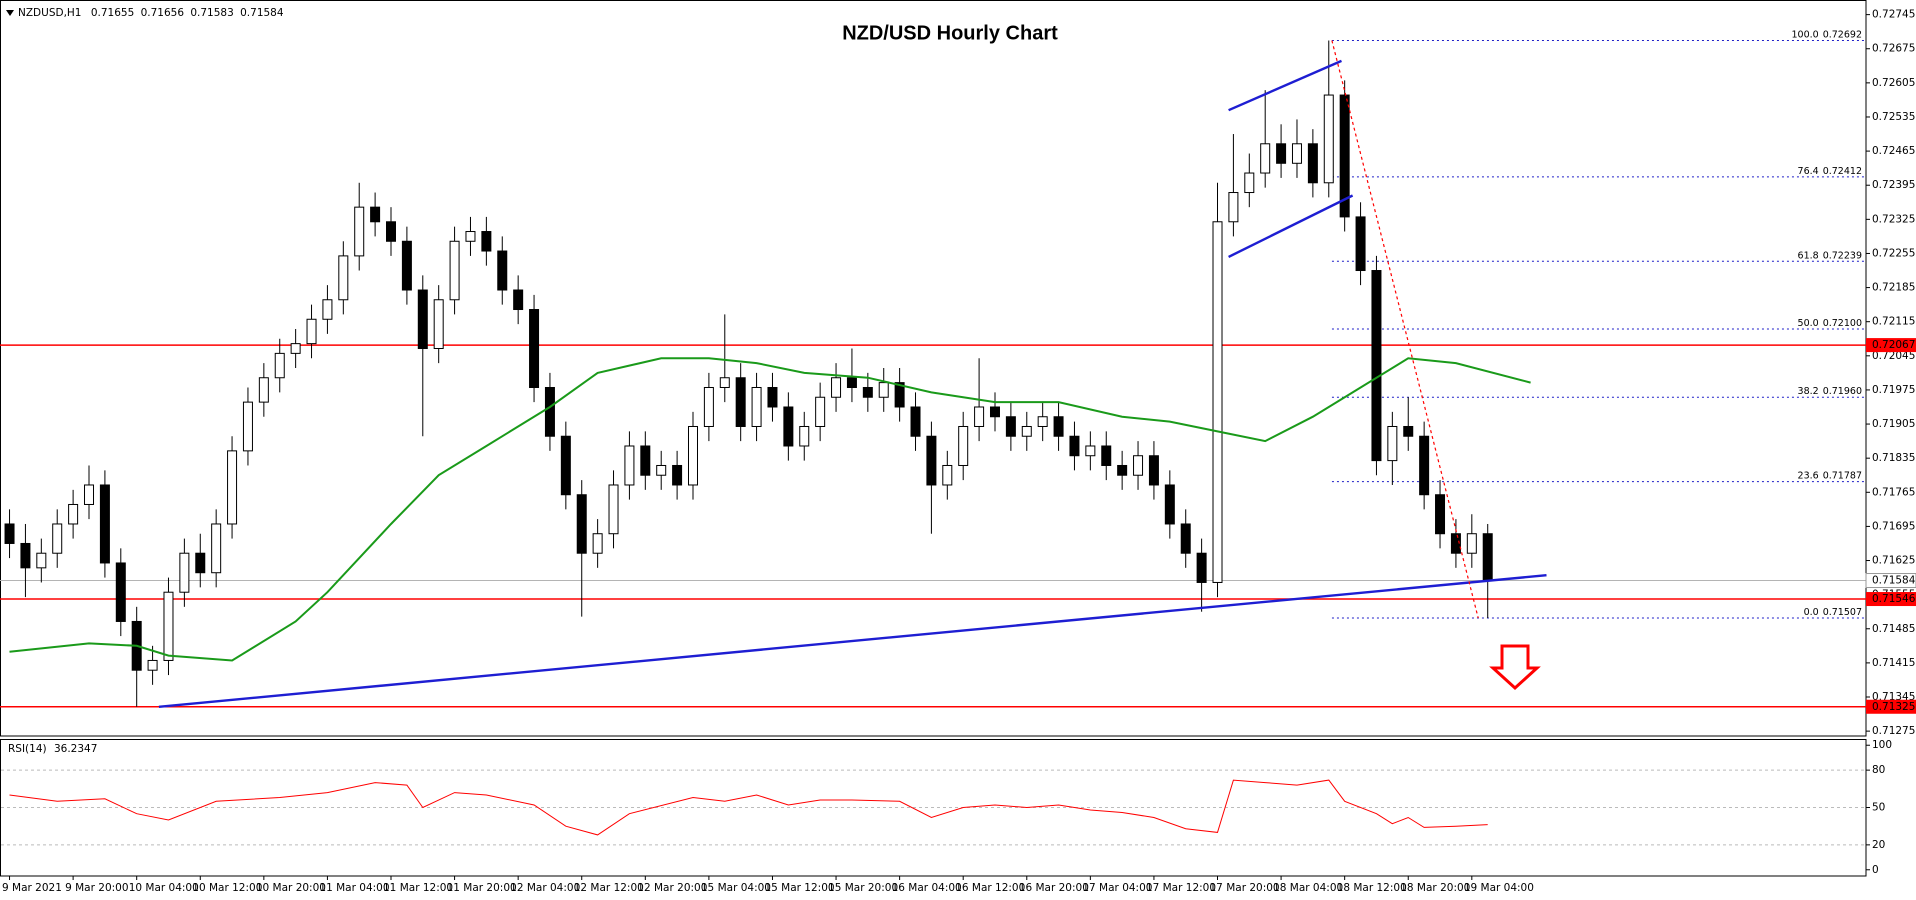  Describe the element at coordinates (1830, 170) in the screenshot. I see `fib-label: 76.4 0.72412` at that location.